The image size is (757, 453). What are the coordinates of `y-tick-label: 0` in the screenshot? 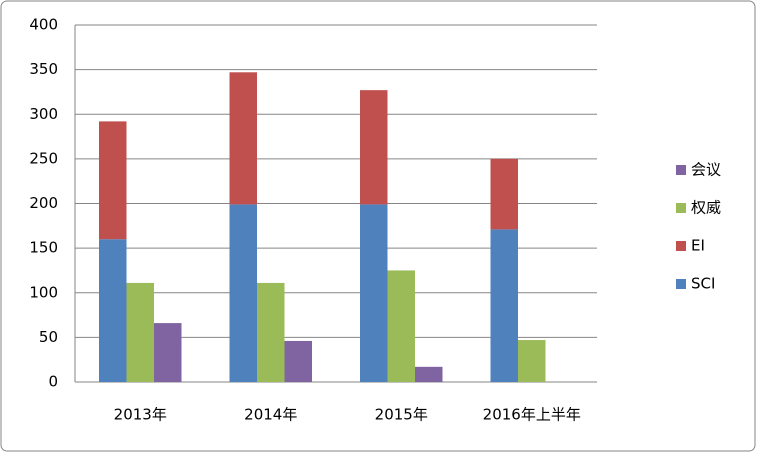 It's located at (53, 382).